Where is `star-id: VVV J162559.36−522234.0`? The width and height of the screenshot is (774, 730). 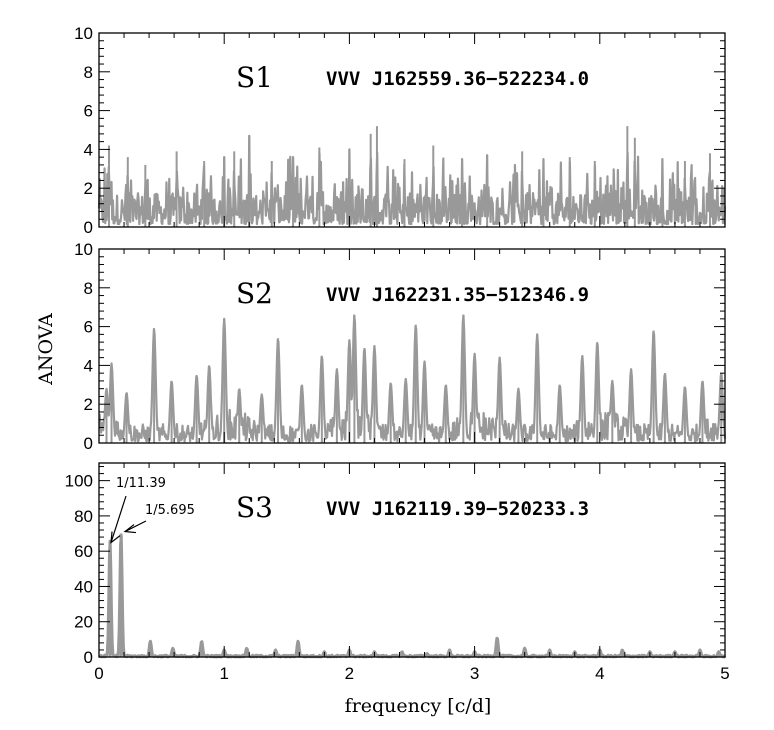 star-id: VVV J162559.36−522234.0 is located at coordinates (457, 79).